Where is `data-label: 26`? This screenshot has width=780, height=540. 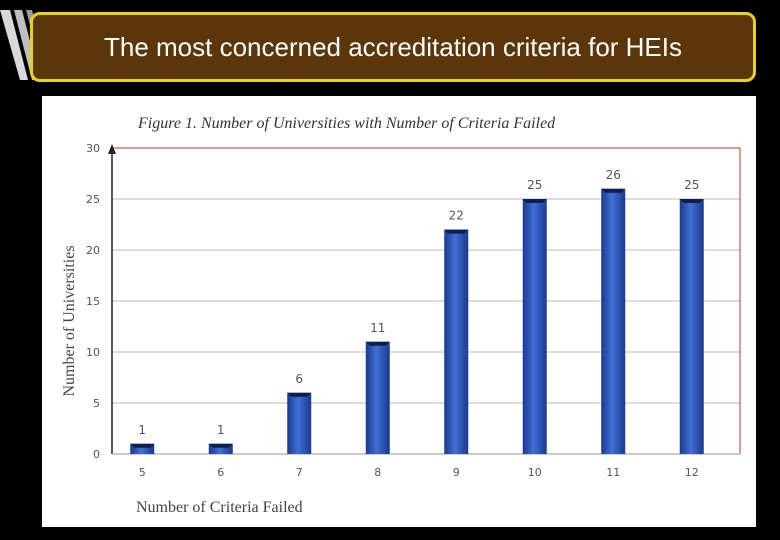
data-label: 26 is located at coordinates (613, 175).